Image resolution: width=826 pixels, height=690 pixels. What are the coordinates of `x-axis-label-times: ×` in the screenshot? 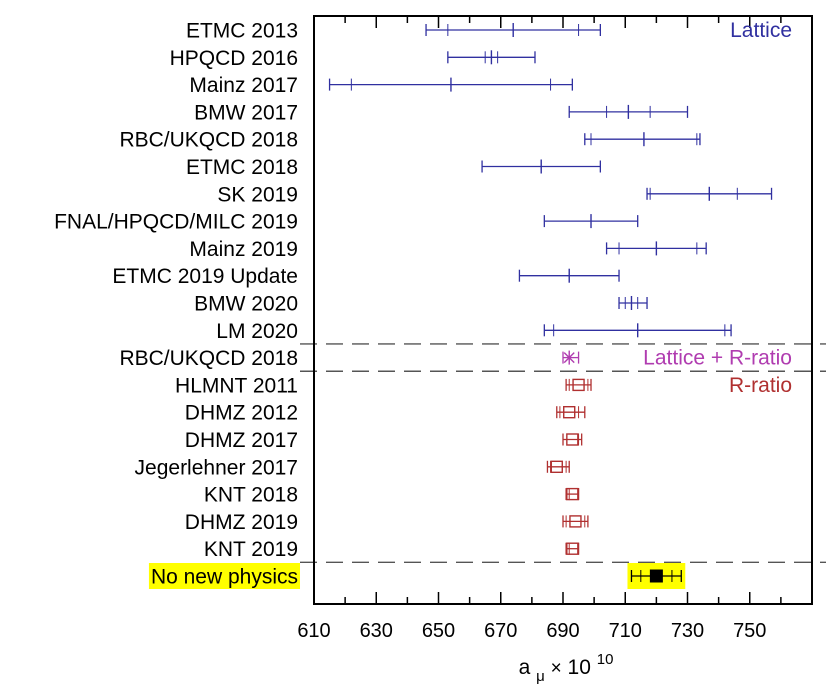 It's located at (556, 668).